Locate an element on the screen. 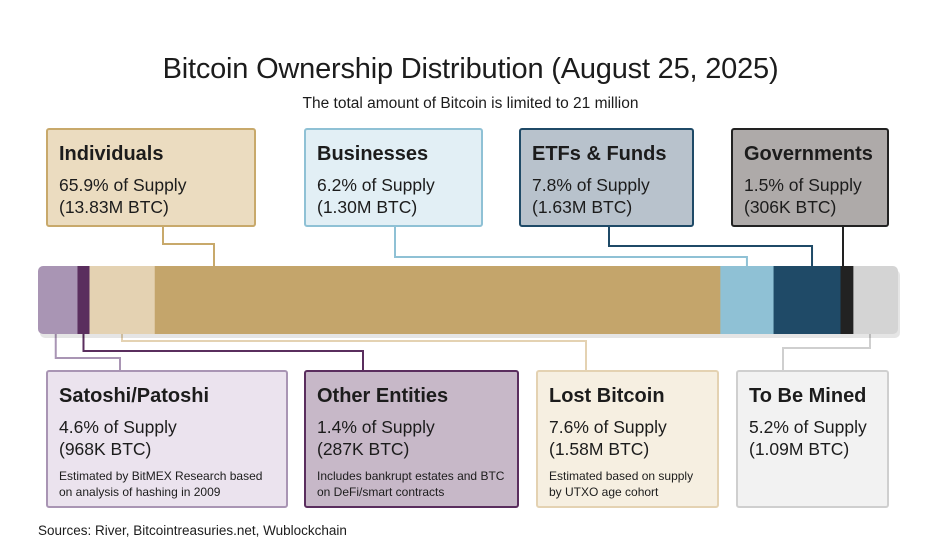 Image resolution: width=941 pixels, height=560 pixels. label-box-governments: Governments 1.5% of Supply (306K BTC) is located at coordinates (810, 177).